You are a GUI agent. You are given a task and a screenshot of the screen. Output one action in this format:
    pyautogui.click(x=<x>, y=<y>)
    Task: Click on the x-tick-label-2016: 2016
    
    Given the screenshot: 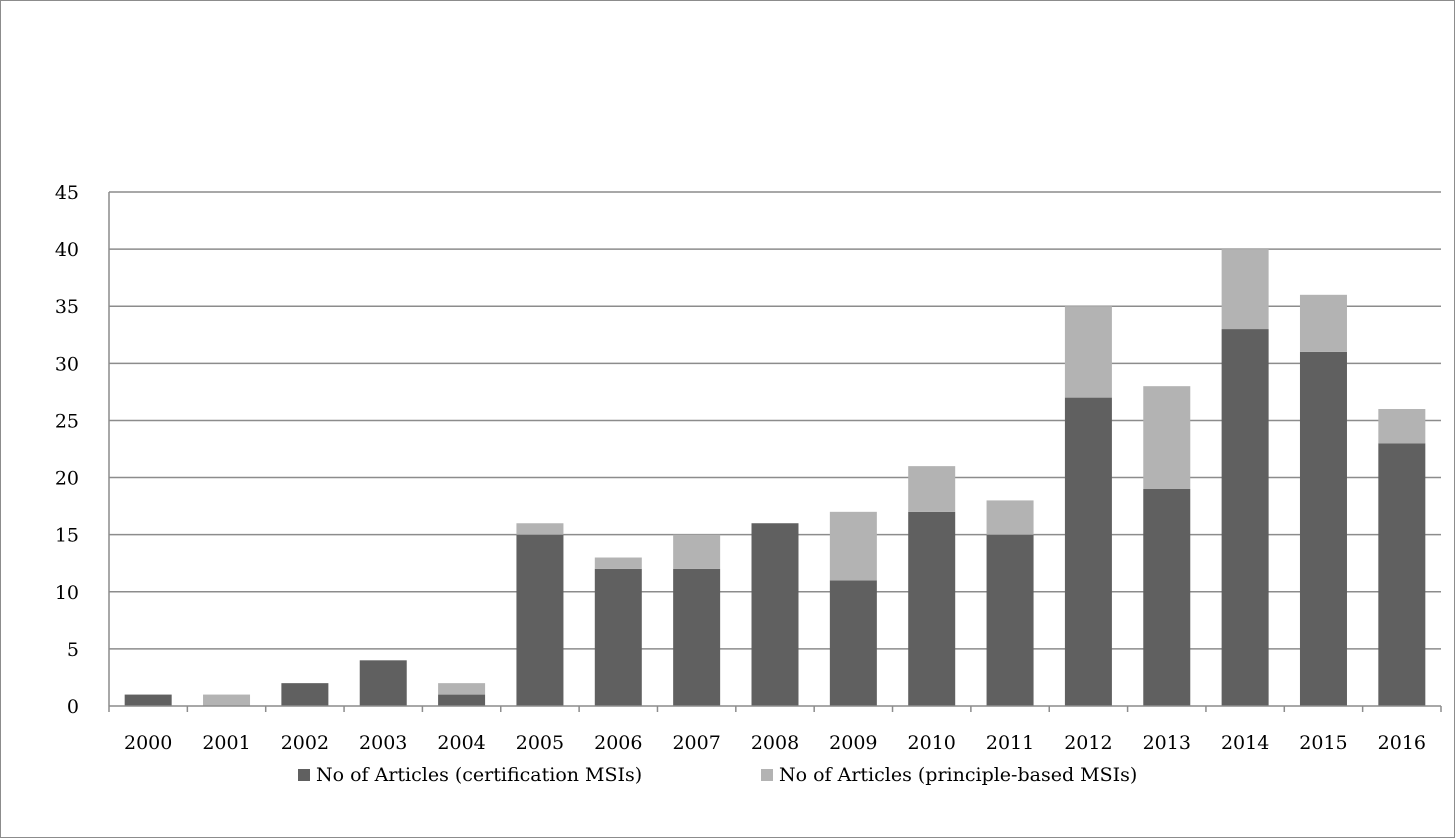 What is the action you would take?
    pyautogui.click(x=1402, y=743)
    